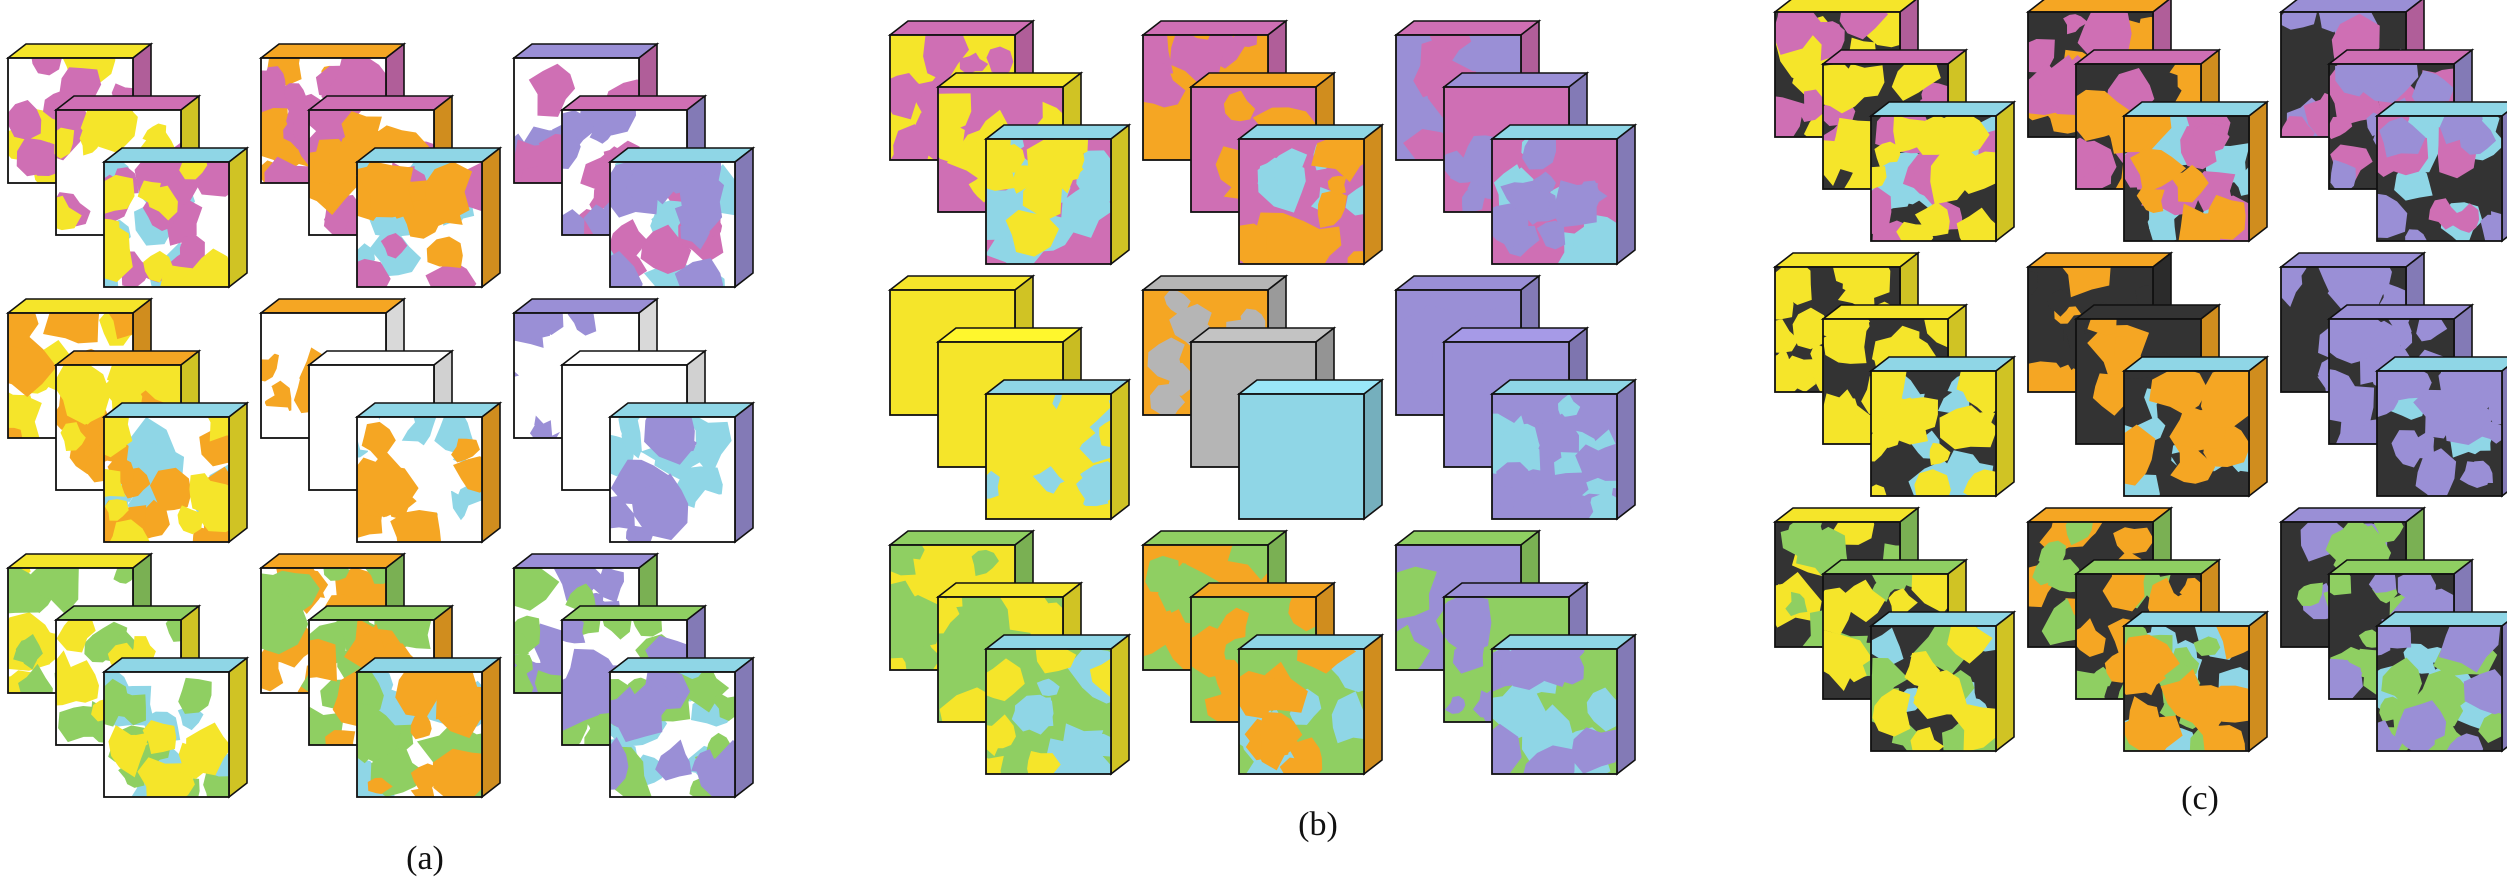 The height and width of the screenshot is (885, 2507). What do you see at coordinates (1318, 824) in the screenshot?
I see `panel-b-caption: (b)` at bounding box center [1318, 824].